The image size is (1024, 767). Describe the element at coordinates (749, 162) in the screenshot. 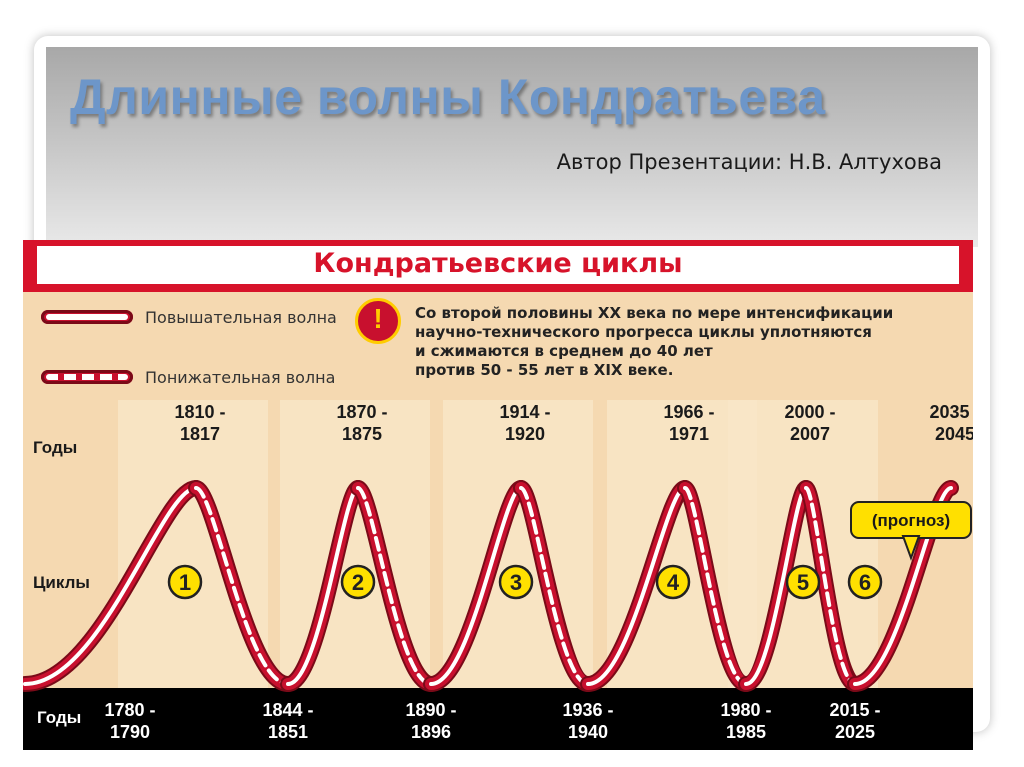

I see `slide-author: Автор Презентации: Н.В. Алтухова` at that location.